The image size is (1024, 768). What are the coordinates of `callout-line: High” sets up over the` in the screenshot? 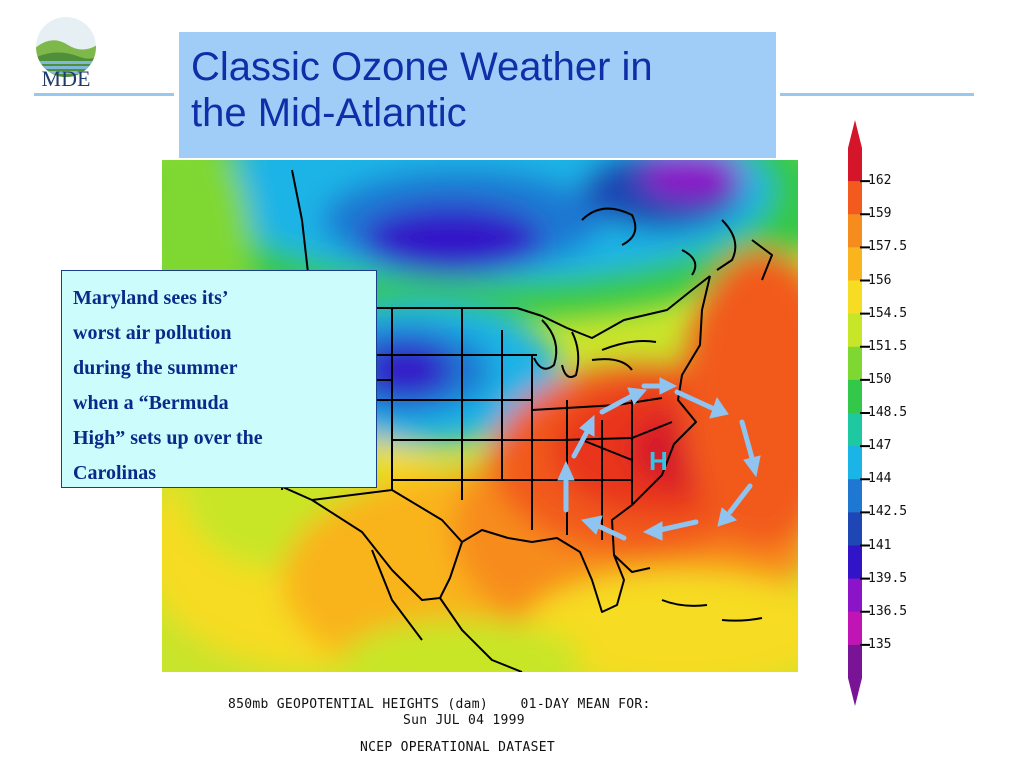 It's located at (168, 438).